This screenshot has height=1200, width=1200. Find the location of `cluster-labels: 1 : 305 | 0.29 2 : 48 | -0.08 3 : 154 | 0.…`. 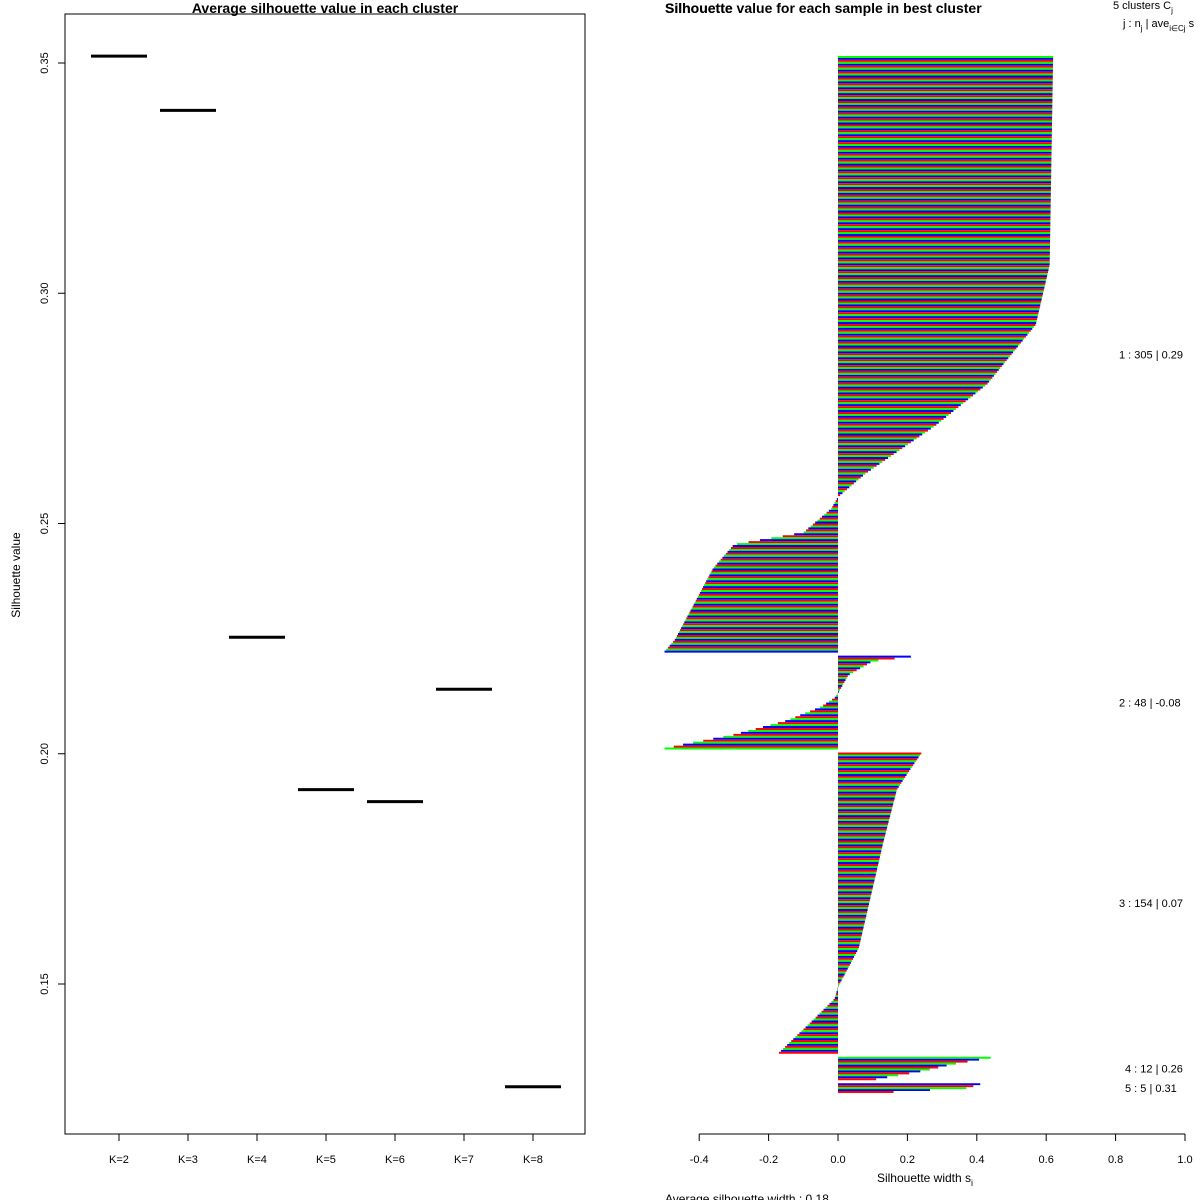

cluster-labels: 1 : 305 | 0.29 2 : 48 | -0.08 3 : 154 | 0.… is located at coordinates (1151, 722).